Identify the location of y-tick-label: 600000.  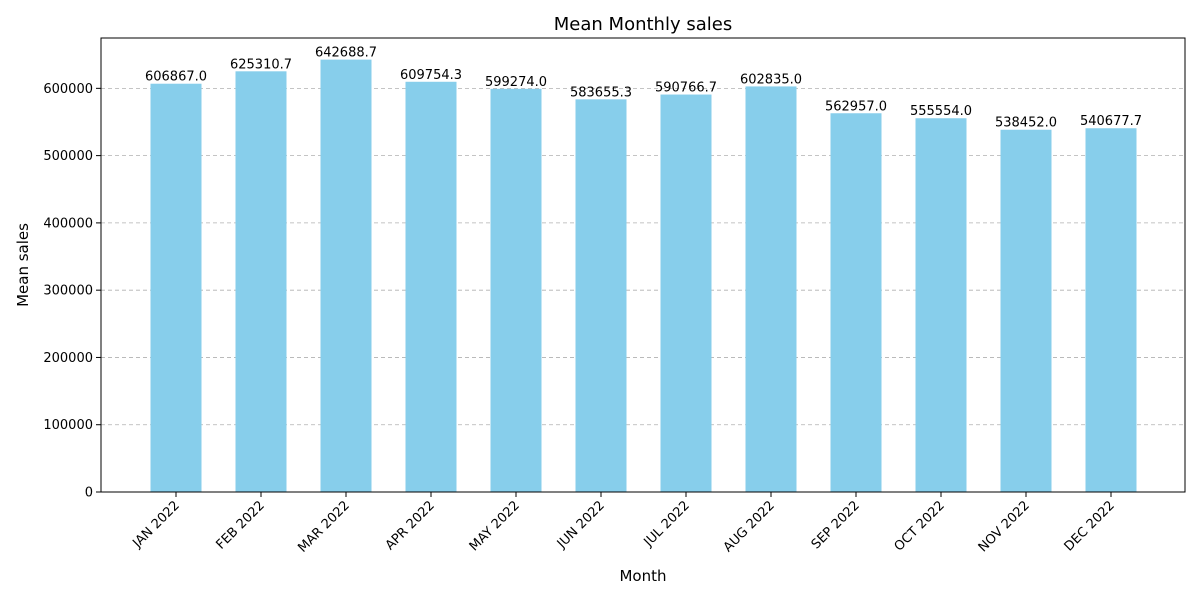
(68, 89).